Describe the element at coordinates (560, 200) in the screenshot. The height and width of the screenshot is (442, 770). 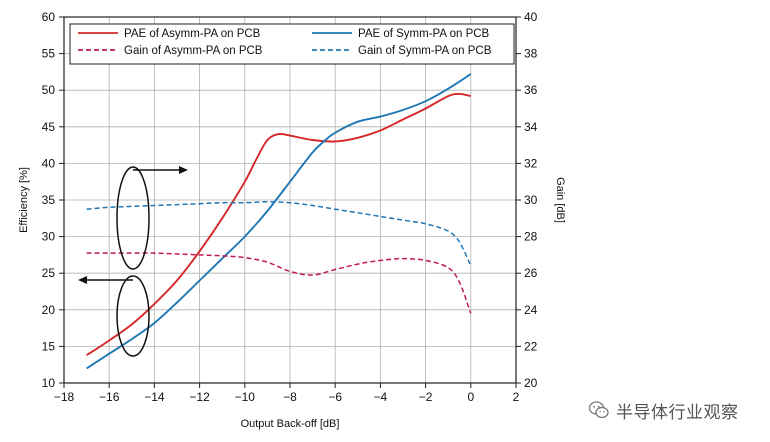
I see `y-axis-label-right: Gain [dB]` at that location.